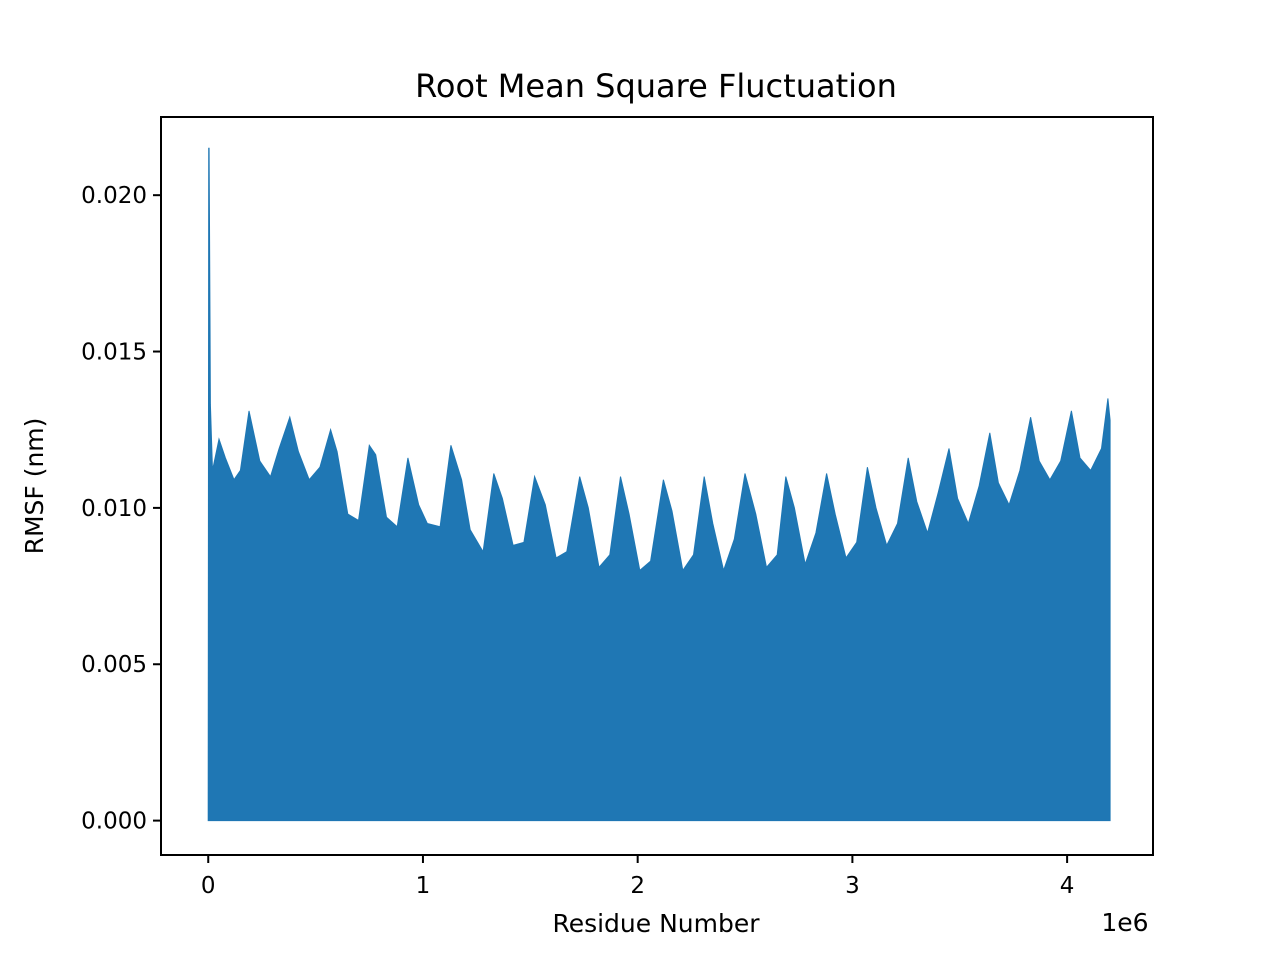  Describe the element at coordinates (852, 886) in the screenshot. I see `x-tick-label: 3` at that location.